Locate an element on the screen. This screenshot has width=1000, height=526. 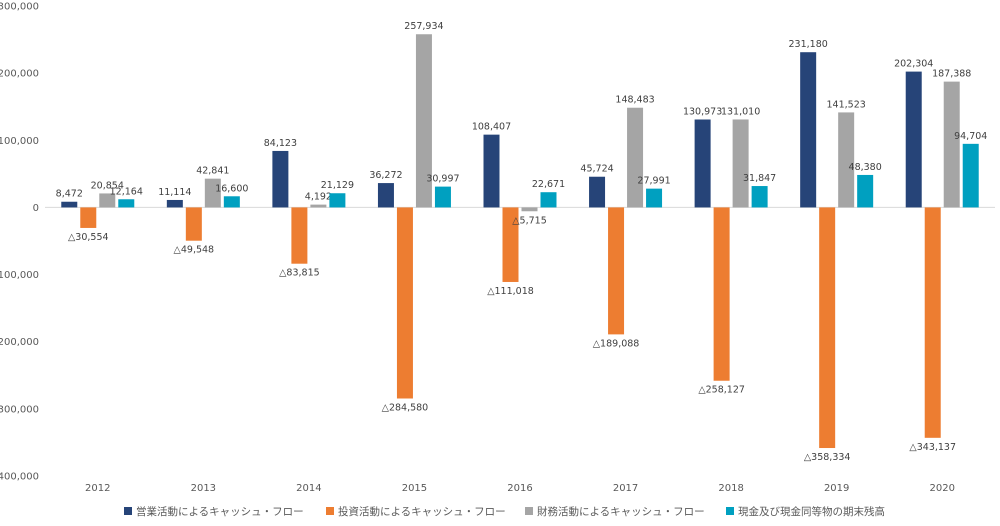
x-tick-label: 2017 is located at coordinates (625, 488).